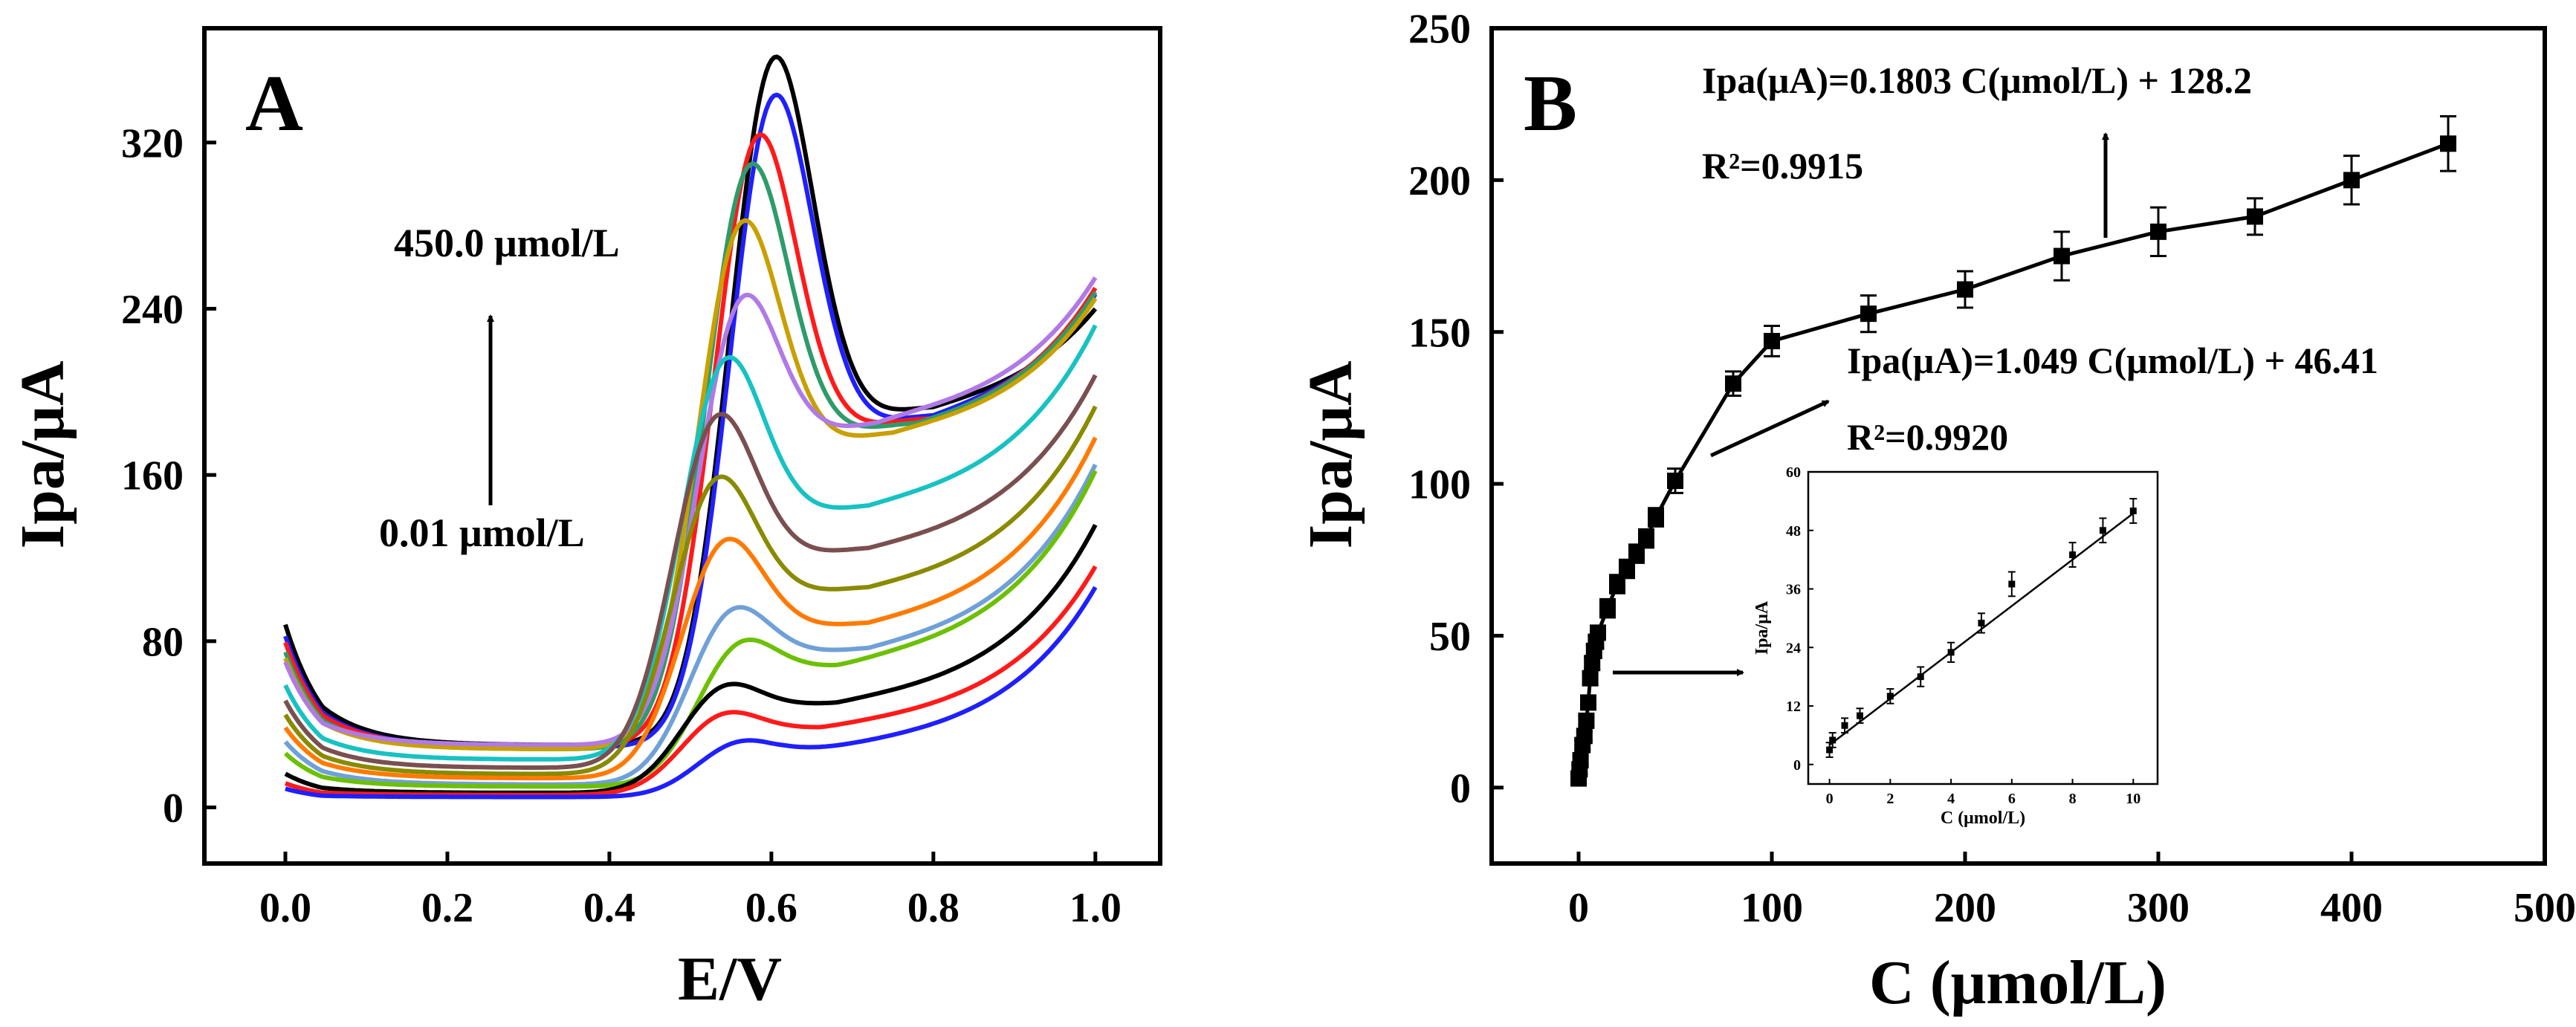  I want to click on y-tick-label: 150, so click(1440, 333).